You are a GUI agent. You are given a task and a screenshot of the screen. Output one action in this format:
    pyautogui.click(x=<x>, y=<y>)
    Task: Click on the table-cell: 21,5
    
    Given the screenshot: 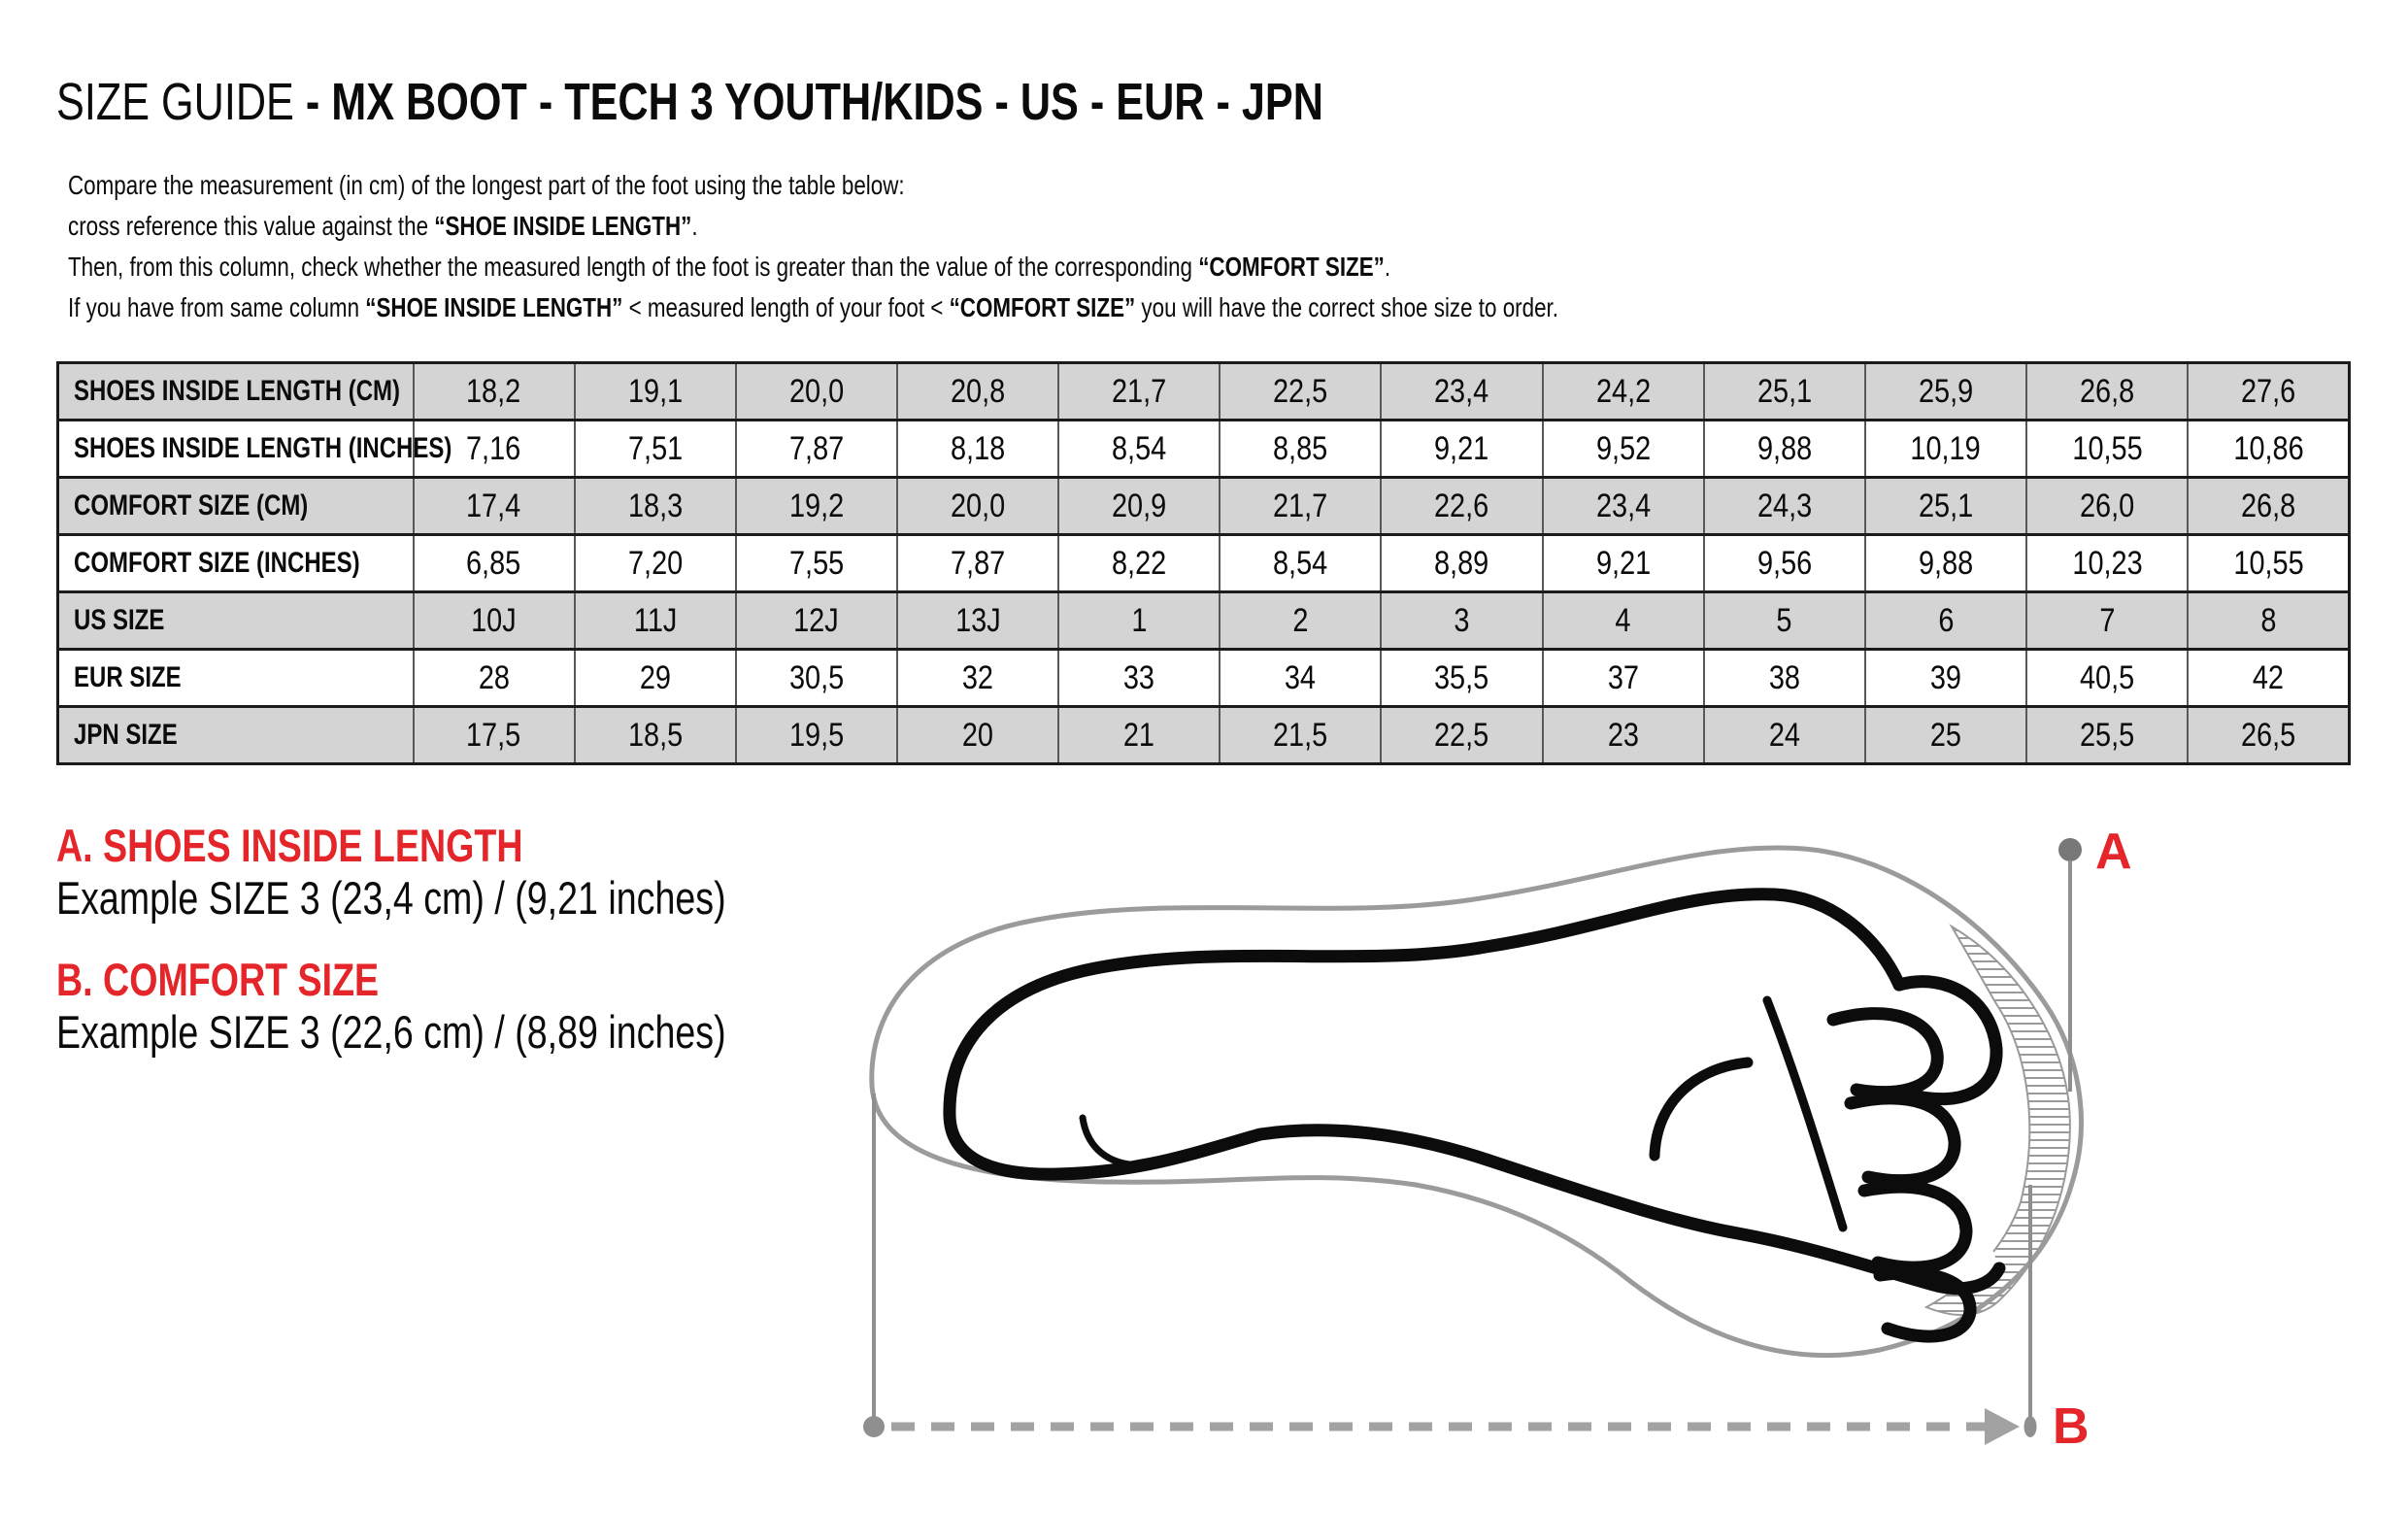 What is the action you would take?
    pyautogui.click(x=1301, y=735)
    